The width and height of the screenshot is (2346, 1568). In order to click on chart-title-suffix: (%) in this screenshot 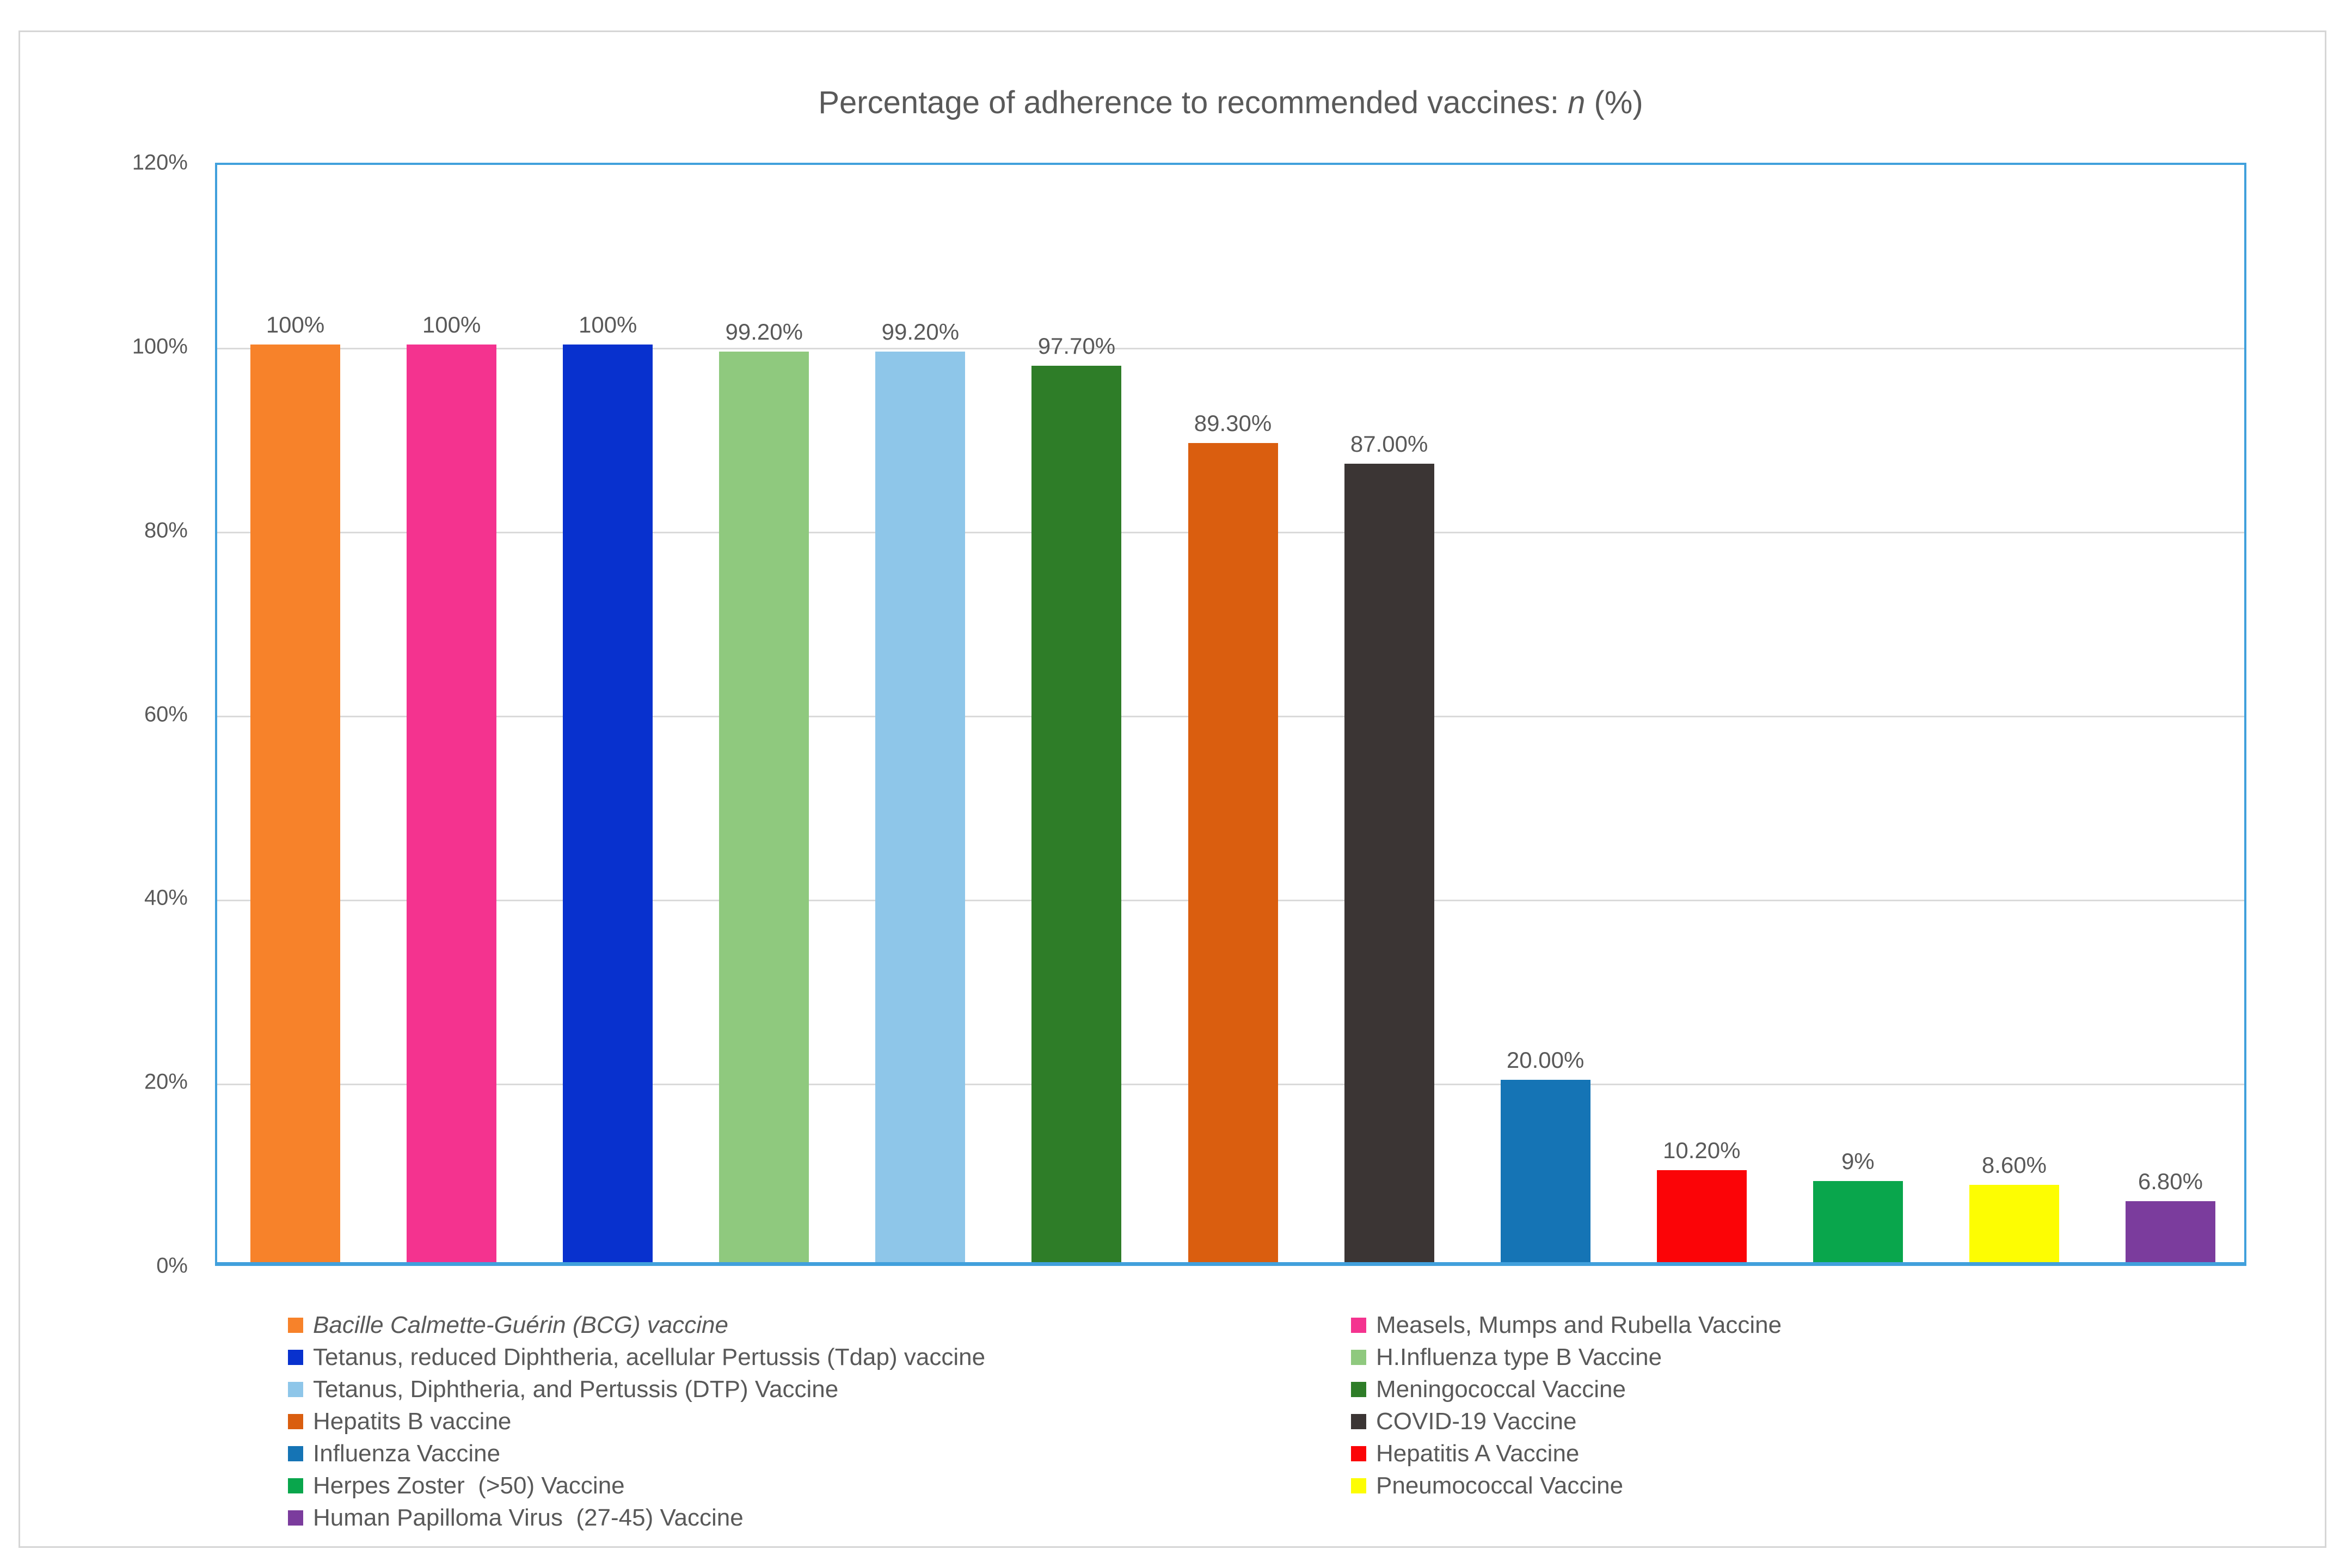, I will do `click(1614, 102)`.